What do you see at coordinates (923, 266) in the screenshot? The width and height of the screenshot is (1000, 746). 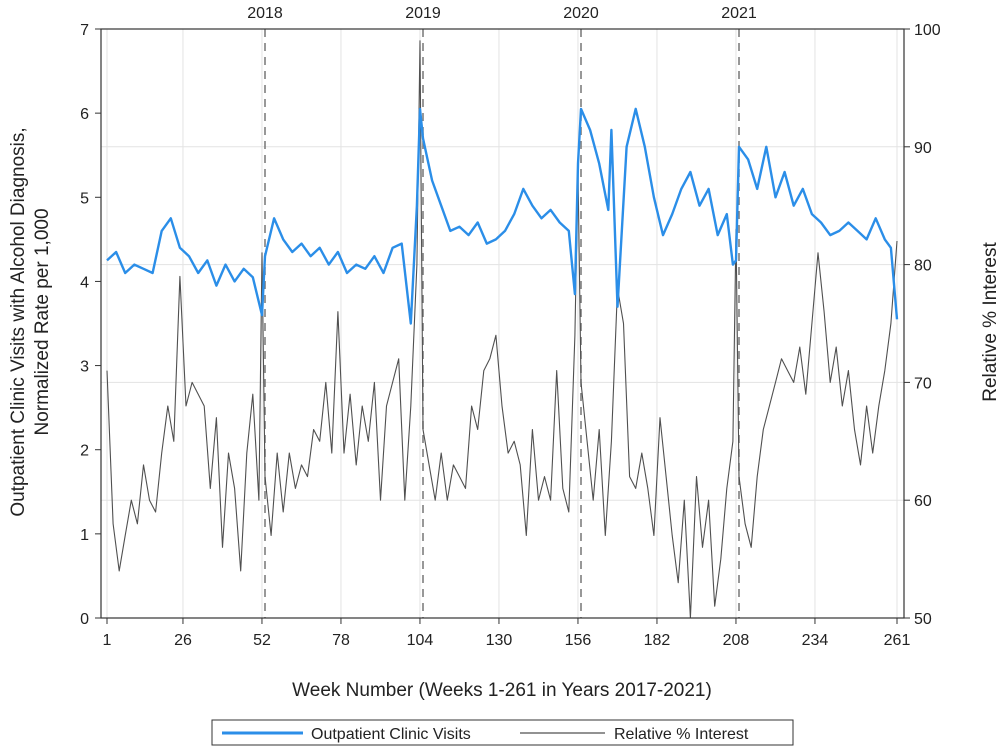 I see `y-right-tick-label: 80` at bounding box center [923, 266].